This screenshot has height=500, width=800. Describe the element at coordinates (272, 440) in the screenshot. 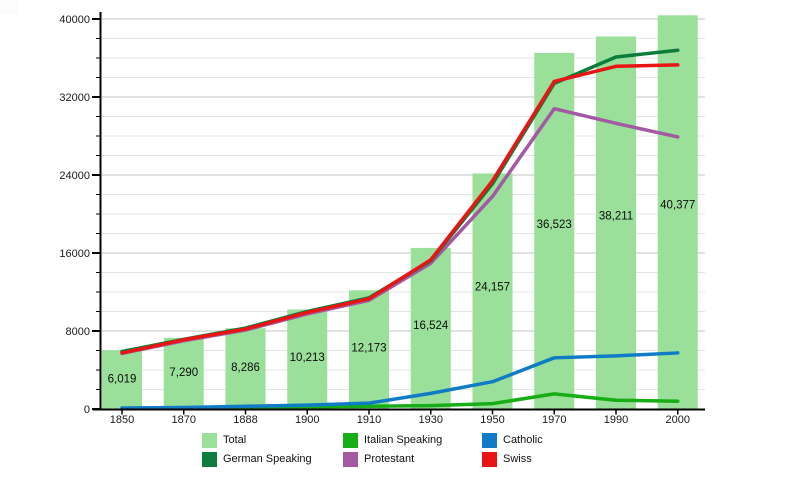

I see `legend-item: Total` at that location.